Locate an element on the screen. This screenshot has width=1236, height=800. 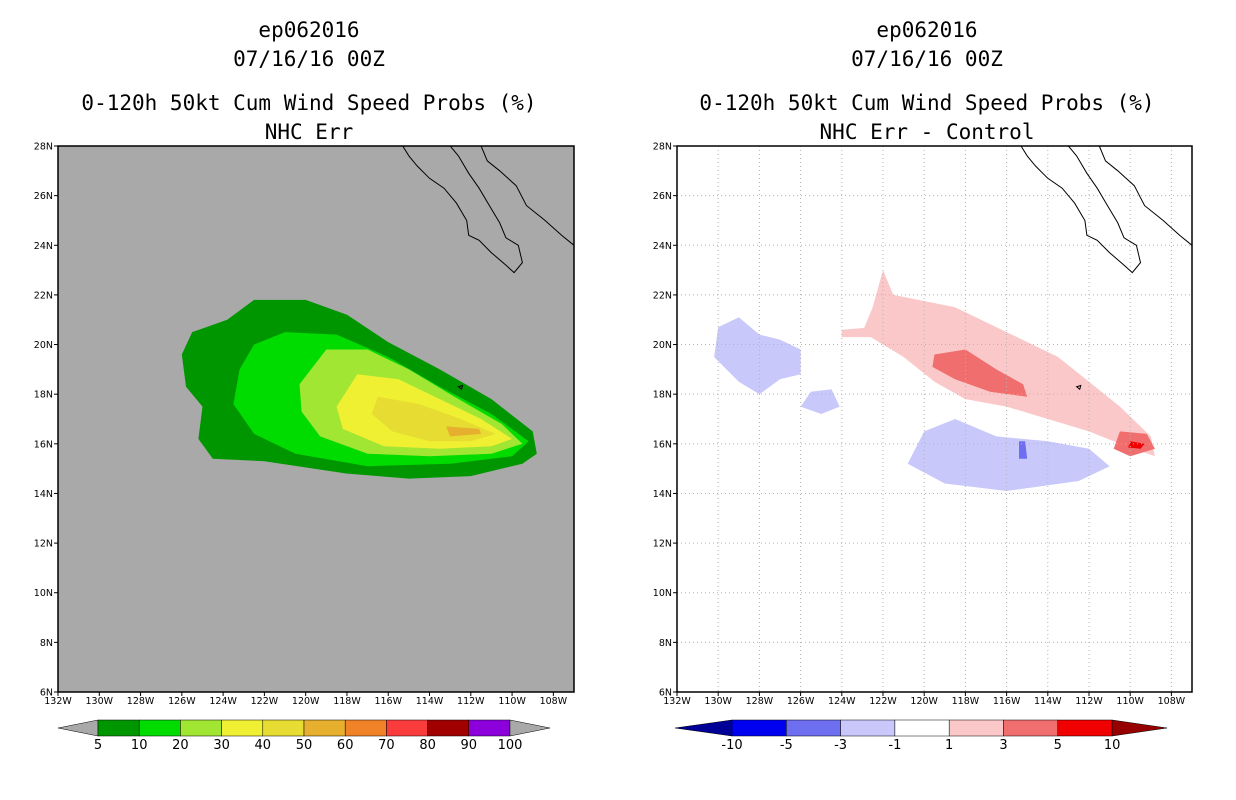
left-date: 07/16/16 00Z is located at coordinates (309, 59).